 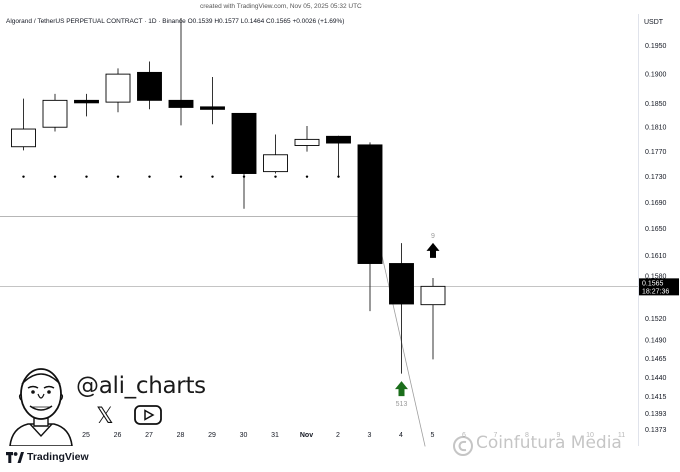 I want to click on price-badge, so click(x=659, y=287).